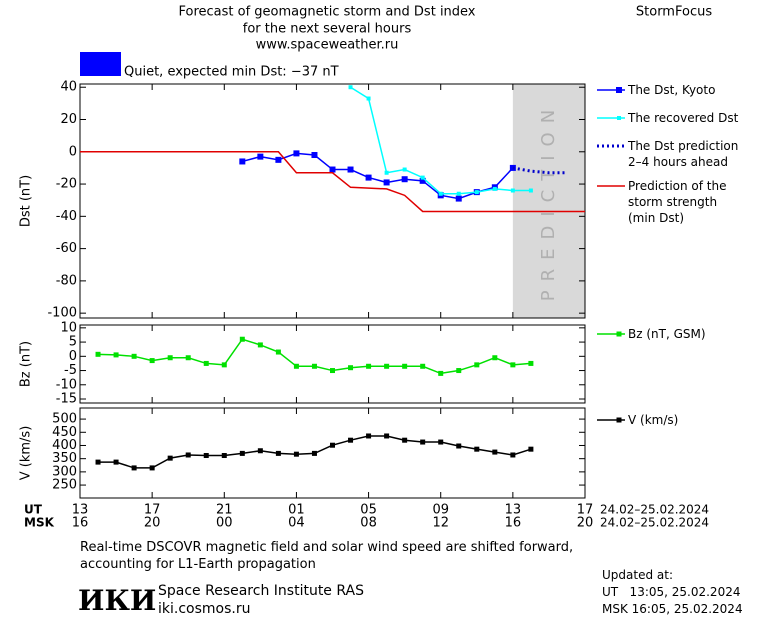 The image size is (760, 620). What do you see at coordinates (231, 72) in the screenshot?
I see `status: Quiet, expected min Dst: −37 nT` at bounding box center [231, 72].